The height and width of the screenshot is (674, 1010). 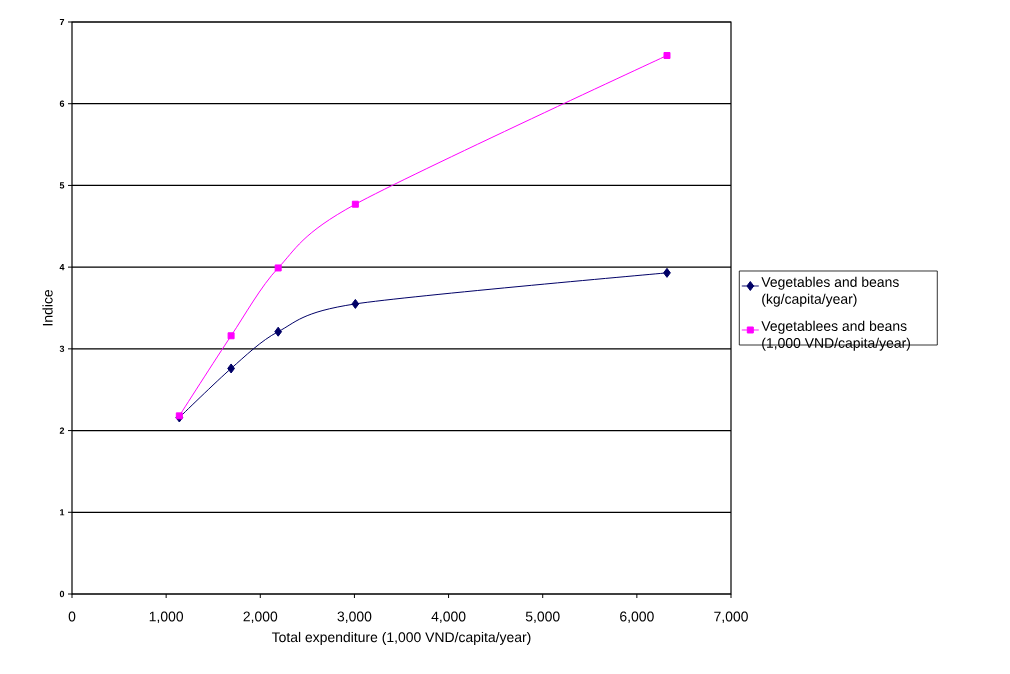 What do you see at coordinates (62, 103) in the screenshot?
I see `y-tick-label: 6` at bounding box center [62, 103].